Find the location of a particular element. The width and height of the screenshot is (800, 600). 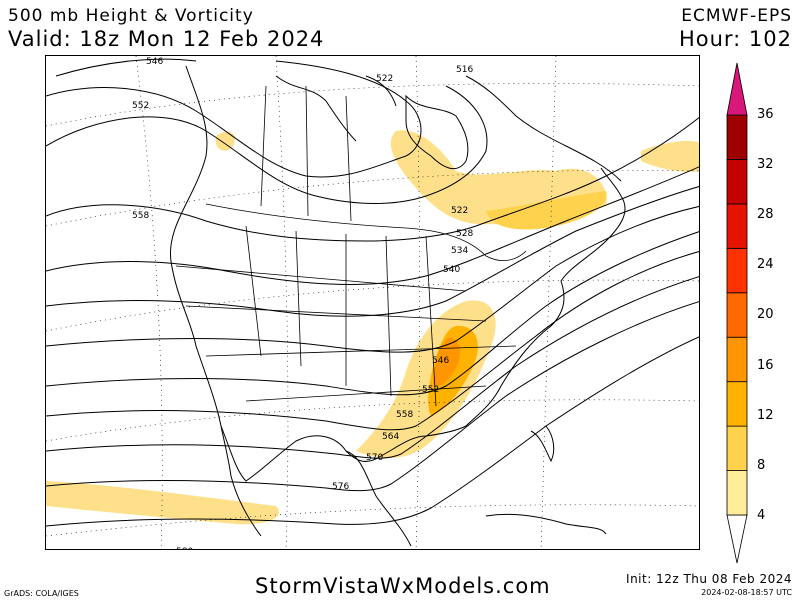

colorbar-high-tip is located at coordinates (737, 89).